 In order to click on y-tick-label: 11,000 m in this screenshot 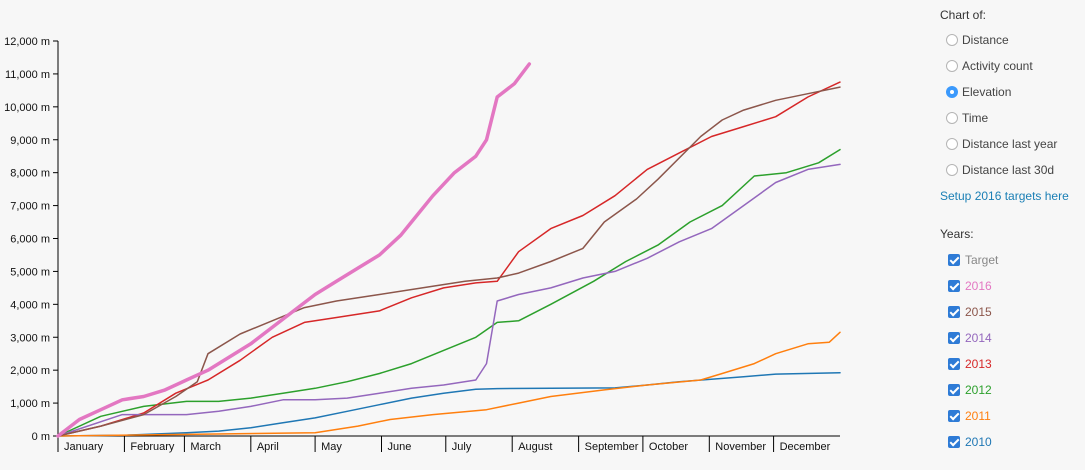, I will do `click(27, 75)`.